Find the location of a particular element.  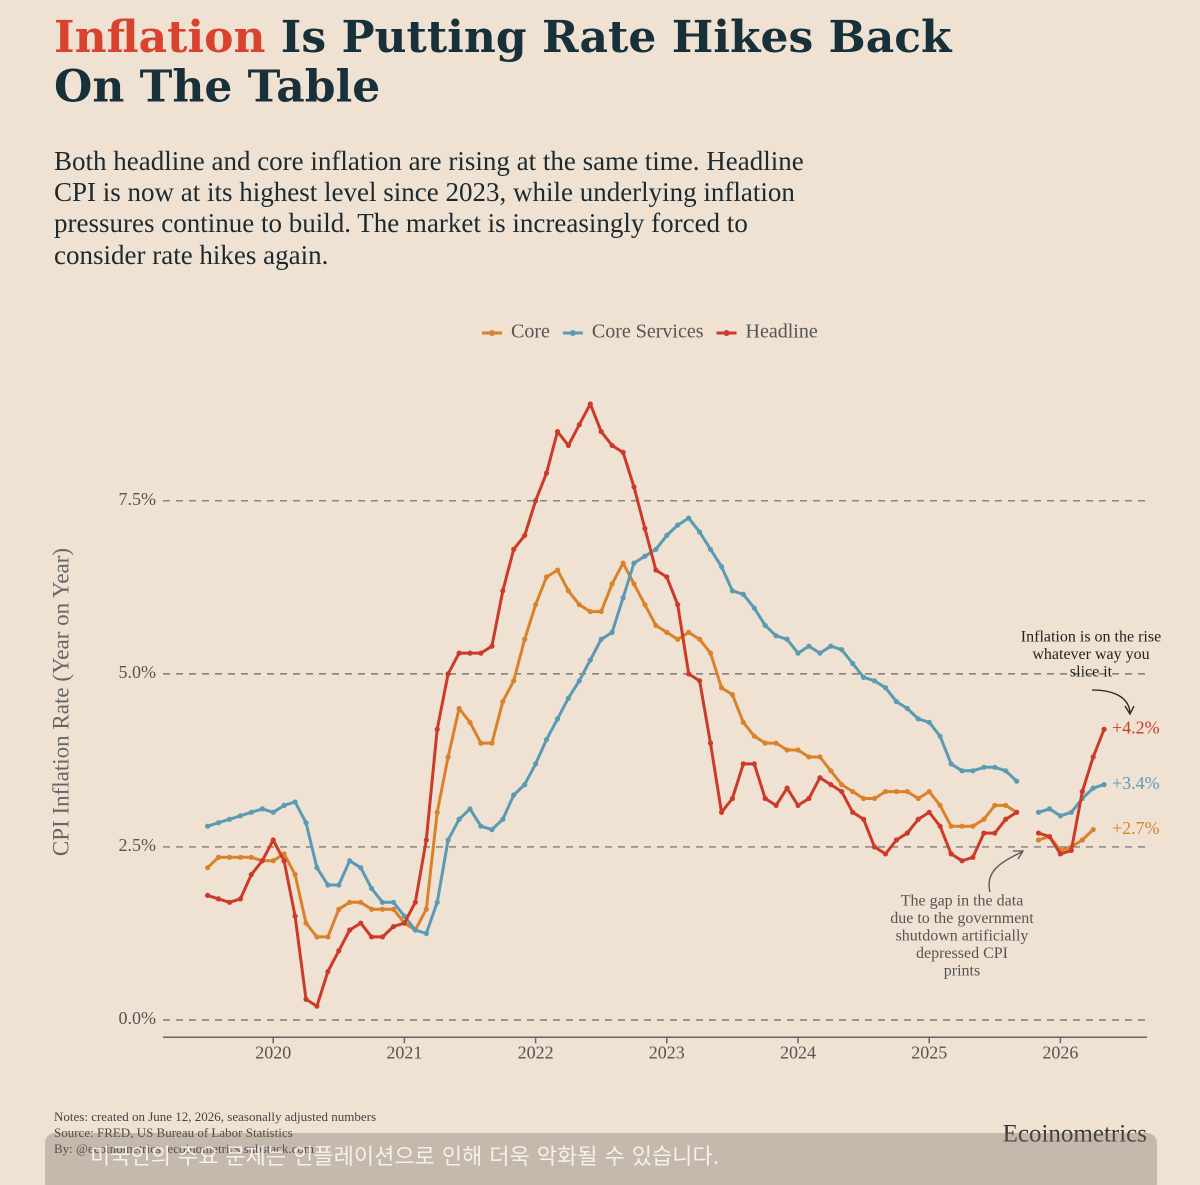

legend-swatch is located at coordinates (492, 333).